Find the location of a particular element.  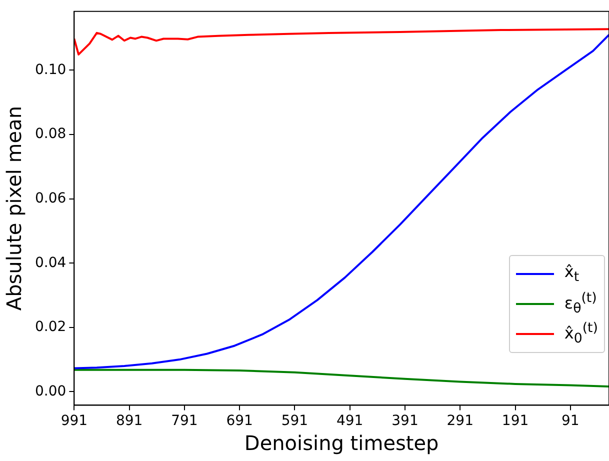

x-tick-label: 791 is located at coordinates (184, 421).